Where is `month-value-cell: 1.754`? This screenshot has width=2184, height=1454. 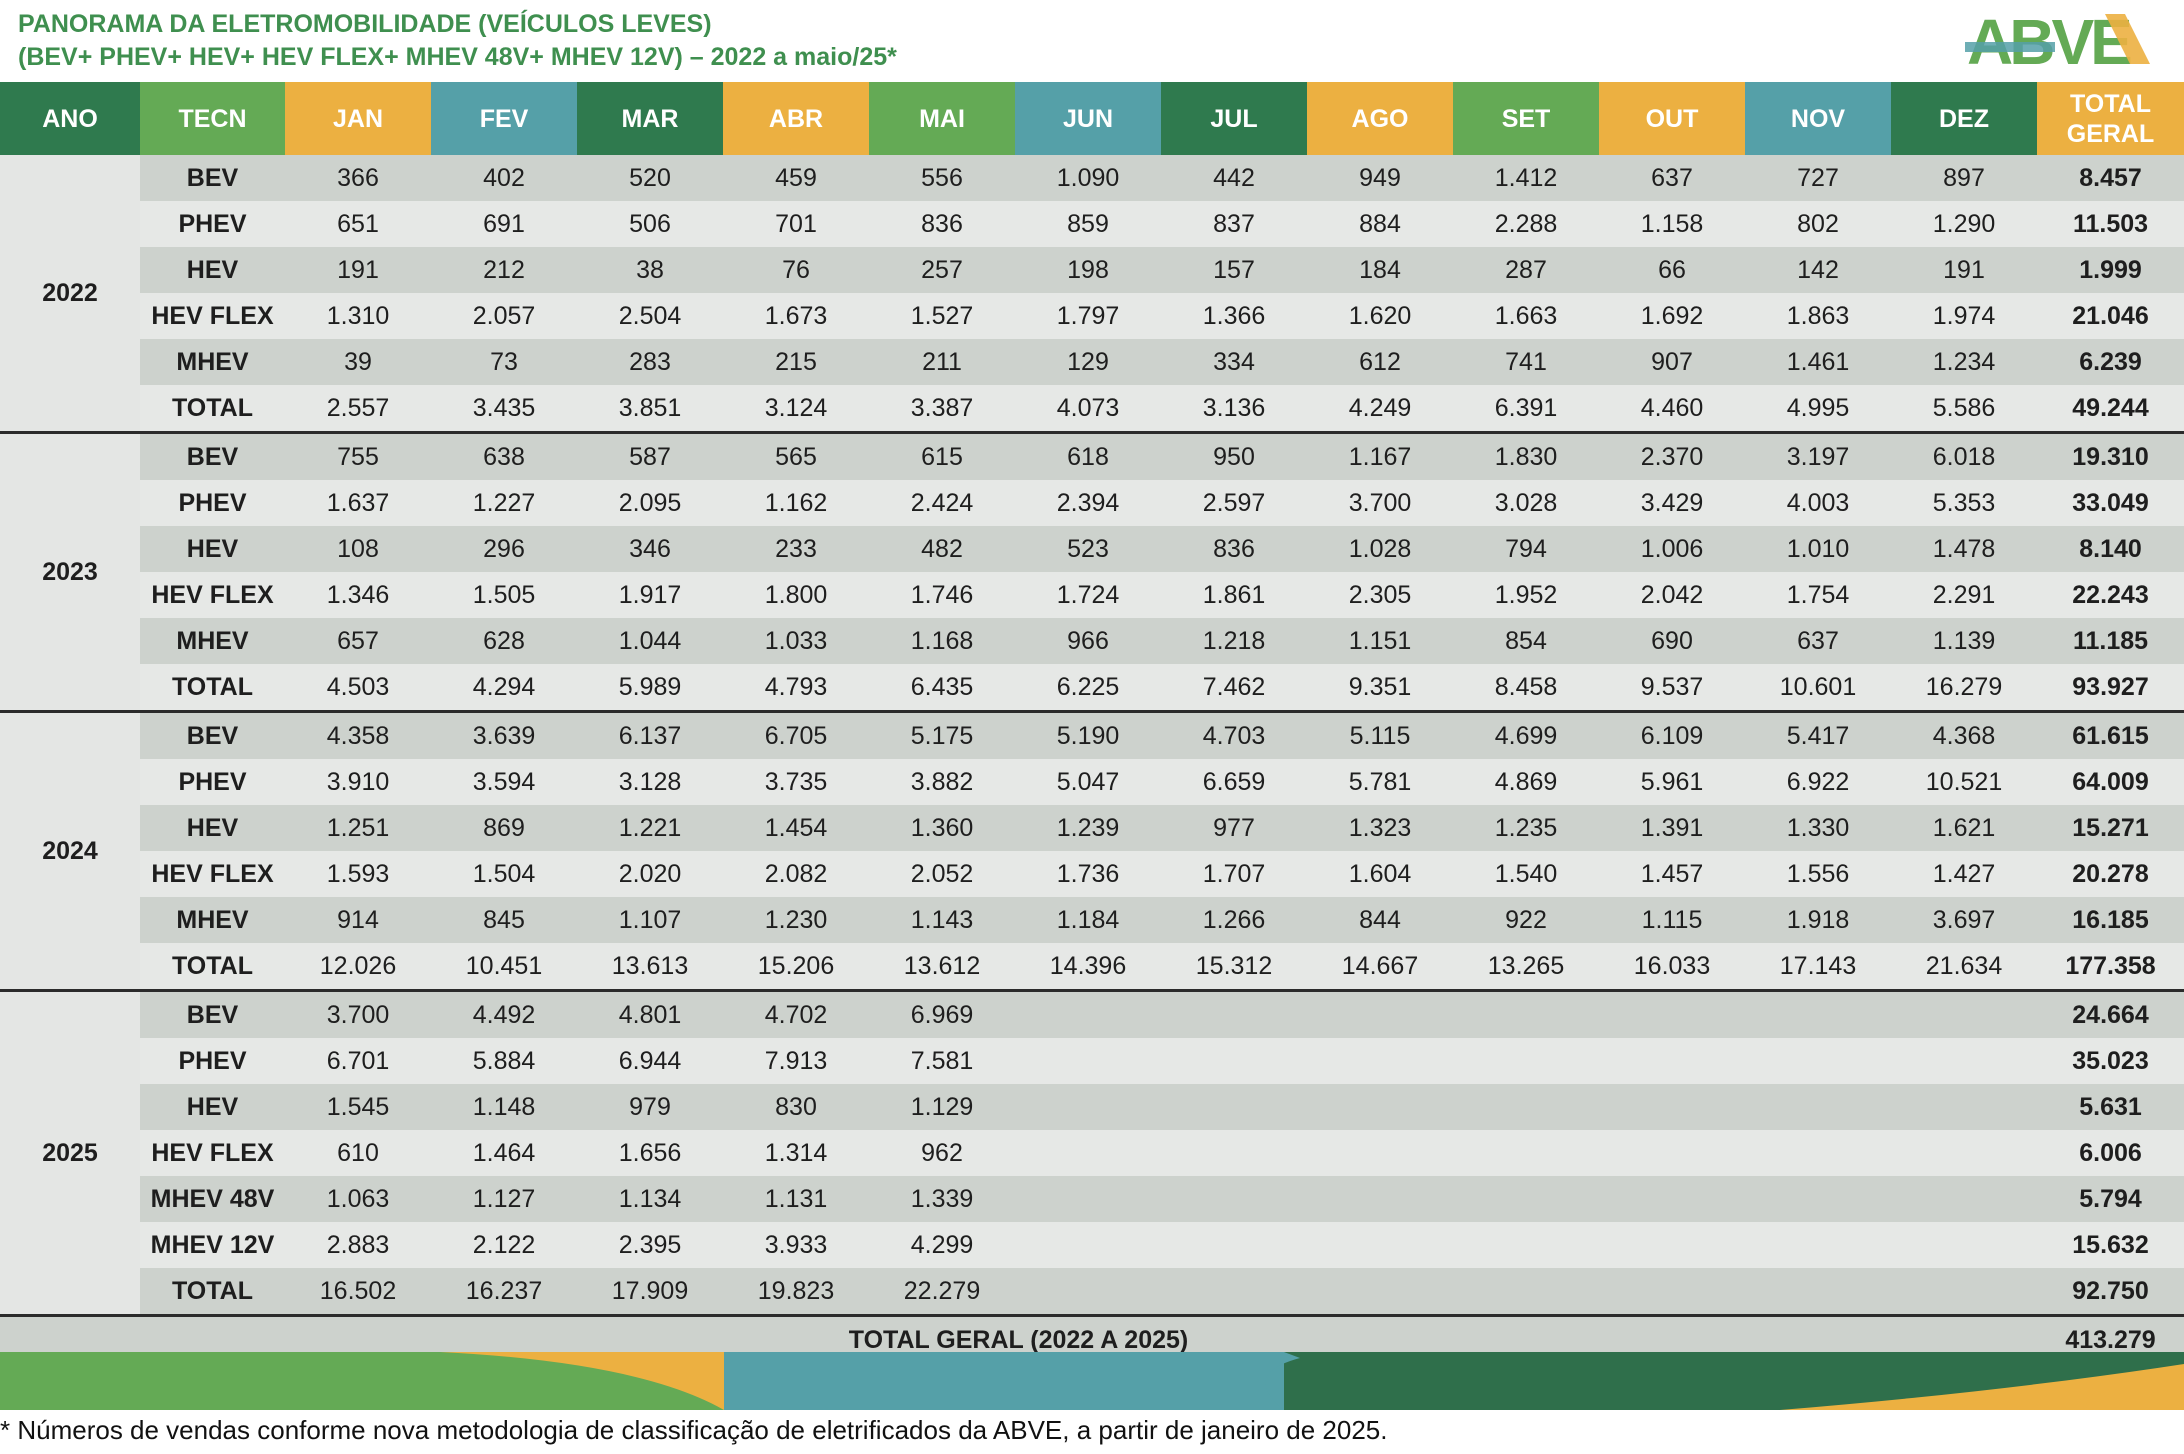
month-value-cell: 1.754 is located at coordinates (1818, 595).